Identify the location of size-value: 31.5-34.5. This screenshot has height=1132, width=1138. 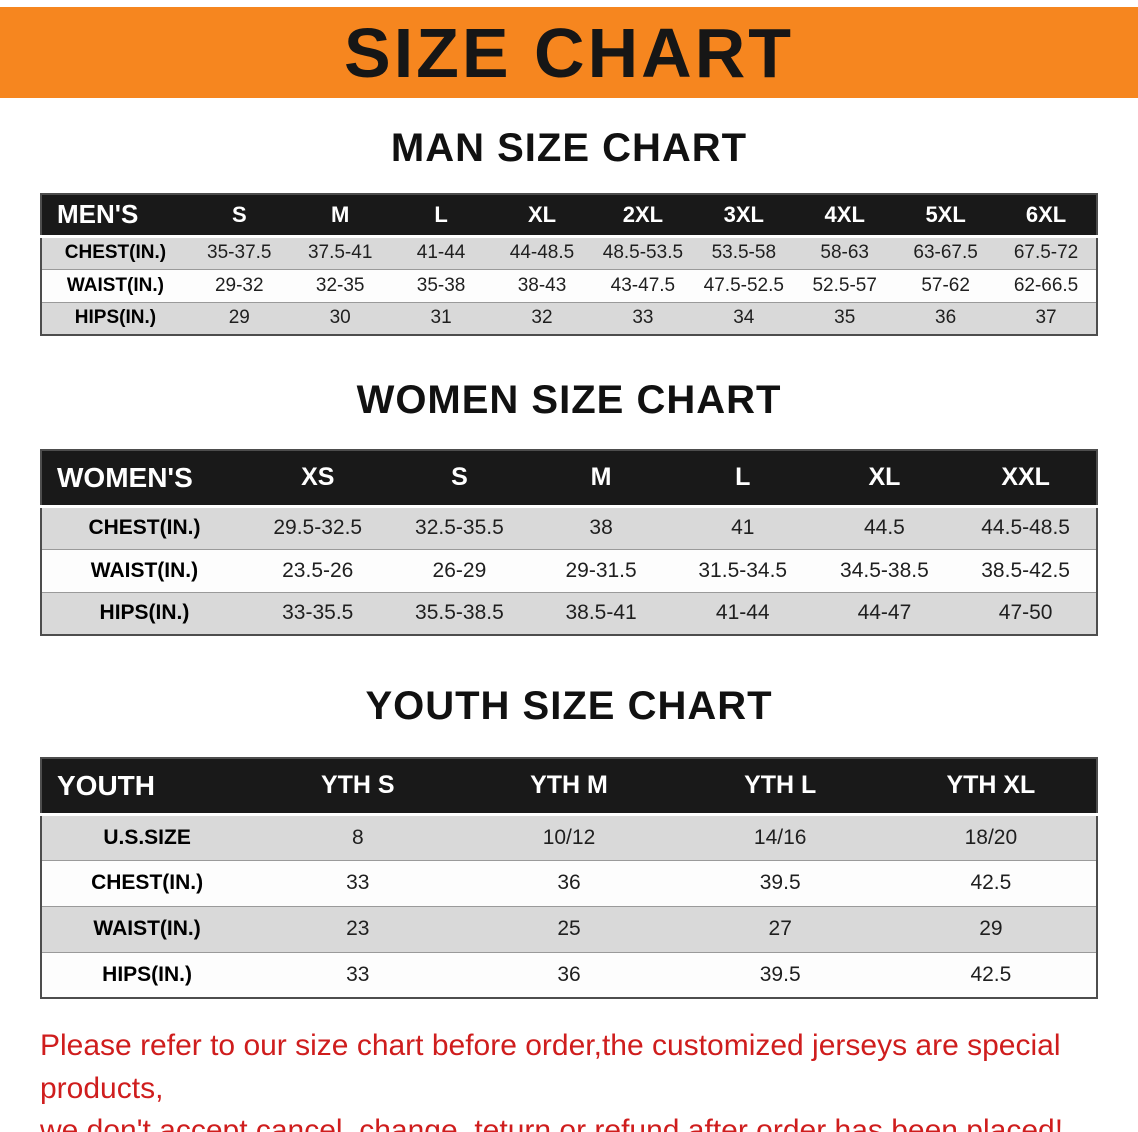
(742, 570).